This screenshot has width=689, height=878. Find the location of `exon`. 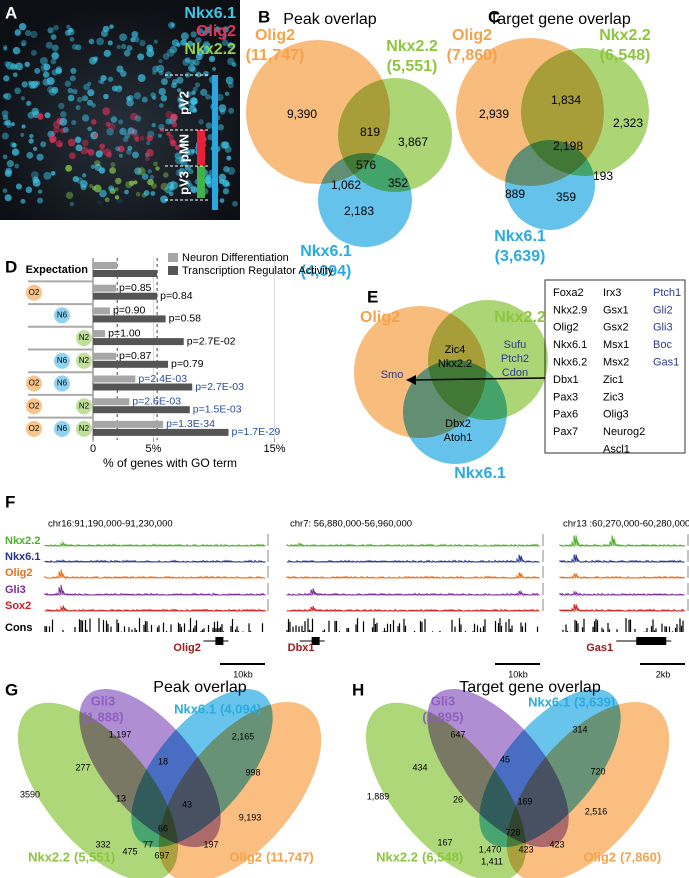

exon is located at coordinates (651, 641).